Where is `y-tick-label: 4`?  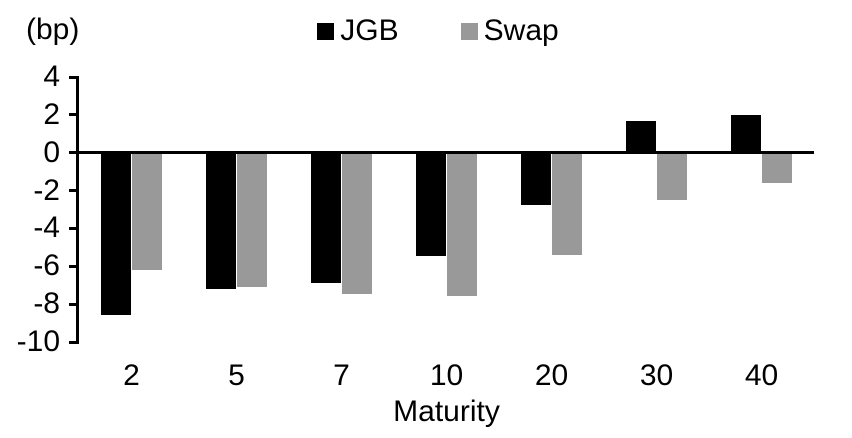 y-tick-label: 4 is located at coordinates (51, 76).